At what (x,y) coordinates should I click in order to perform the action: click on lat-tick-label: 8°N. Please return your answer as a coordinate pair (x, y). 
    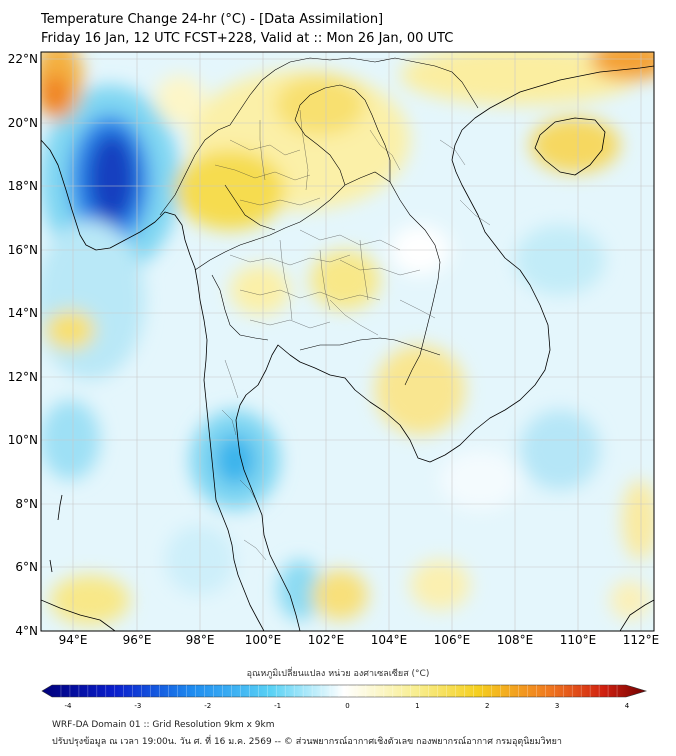
    Looking at the image, I should click on (26, 504).